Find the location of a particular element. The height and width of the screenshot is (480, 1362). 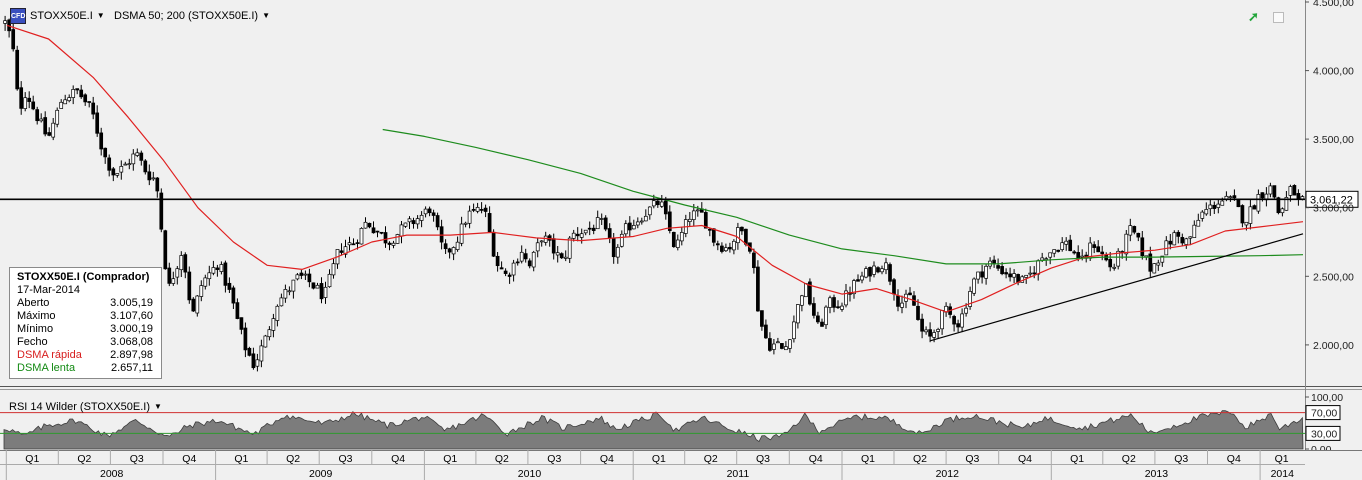

year-label: 2013 is located at coordinates (1157, 474).